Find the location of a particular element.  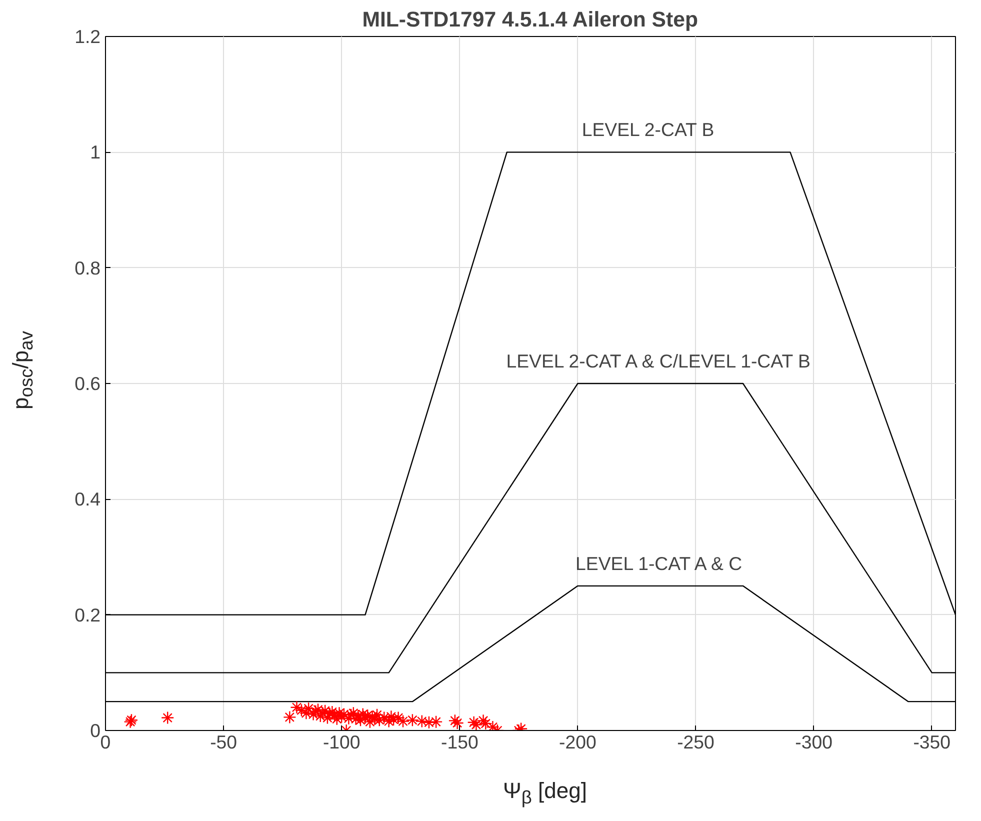

y-tick-label: 1.2 is located at coordinates (87, 36).